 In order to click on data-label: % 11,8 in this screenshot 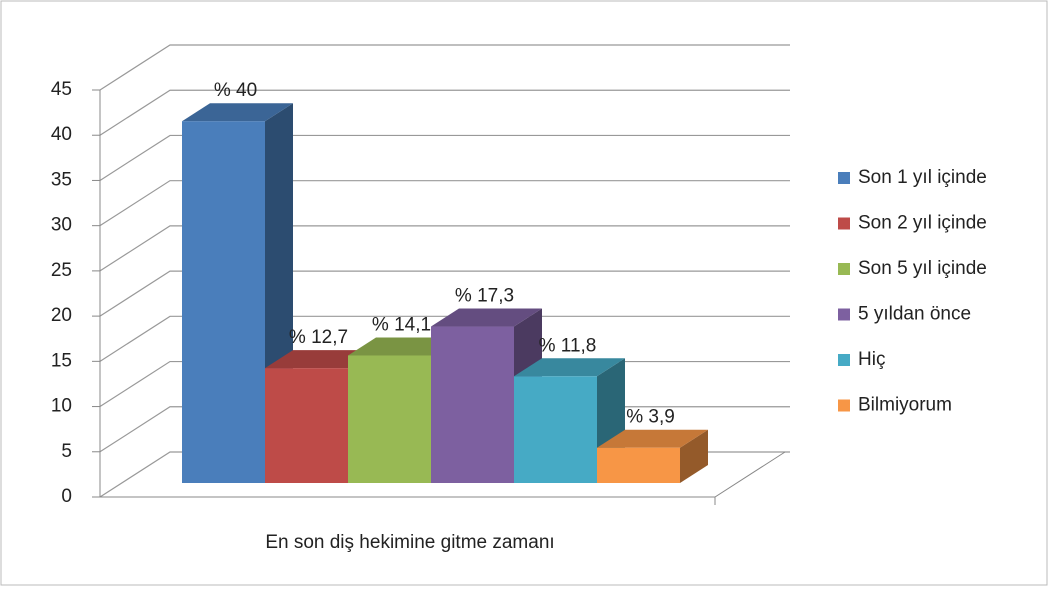, I will do `click(568, 345)`.